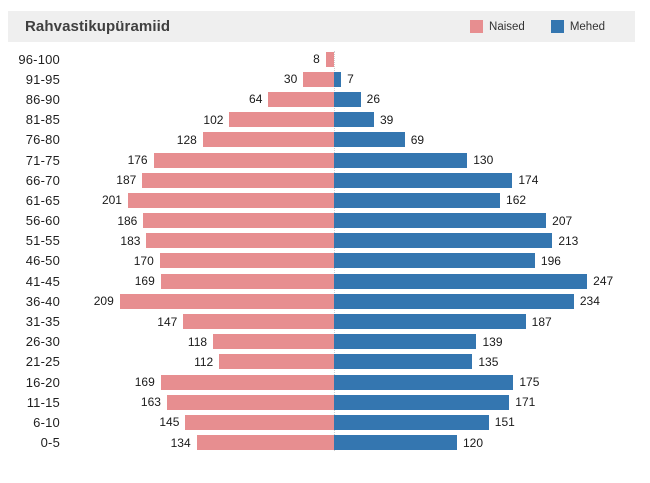 The height and width of the screenshot is (483, 650). I want to click on left-half: 64, so click(197, 99).